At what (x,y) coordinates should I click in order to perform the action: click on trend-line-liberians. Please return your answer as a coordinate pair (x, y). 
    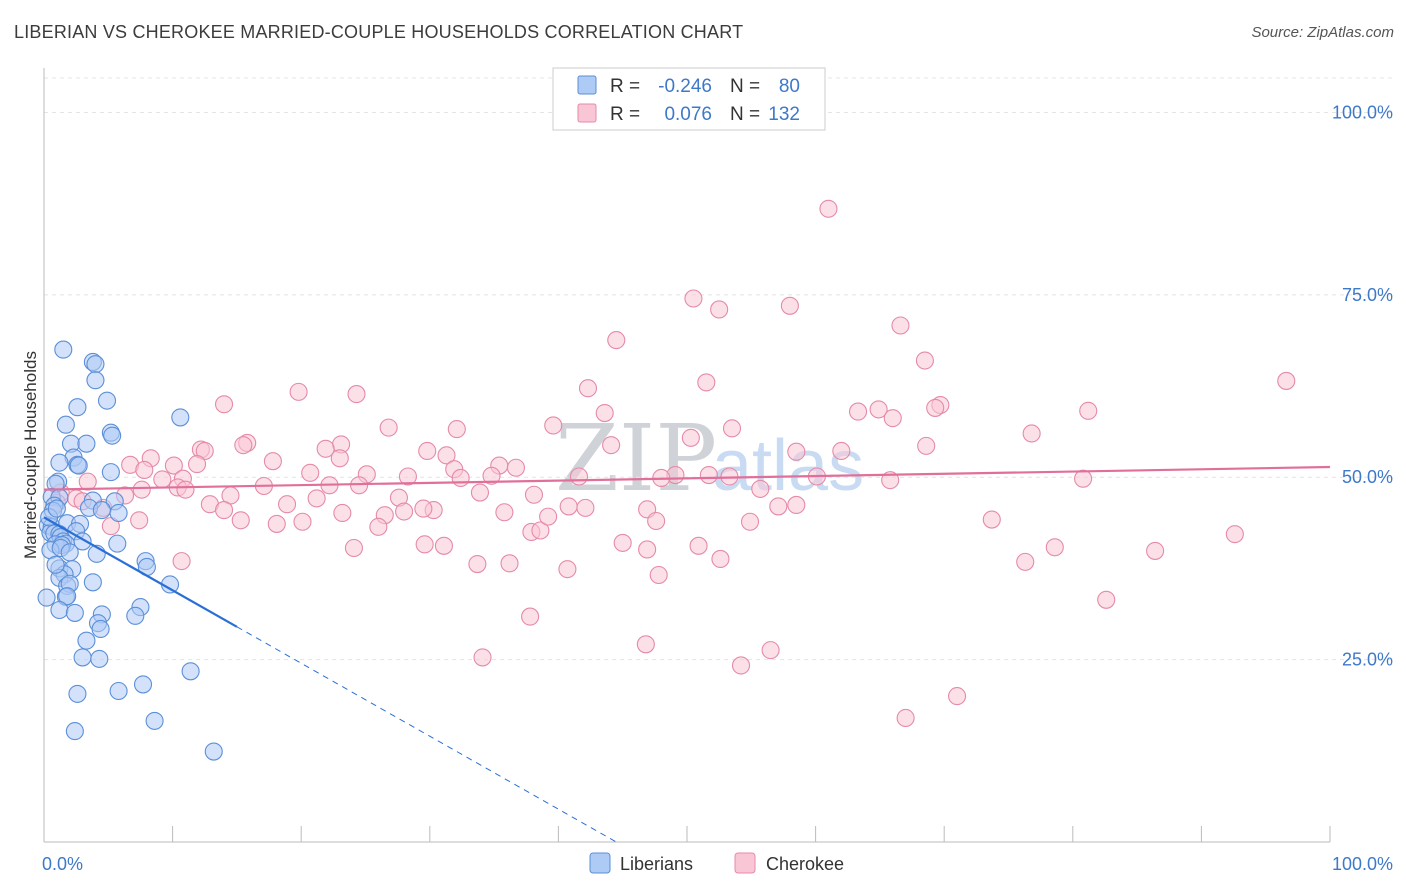
    Looking at the image, I should click on (140, 572).